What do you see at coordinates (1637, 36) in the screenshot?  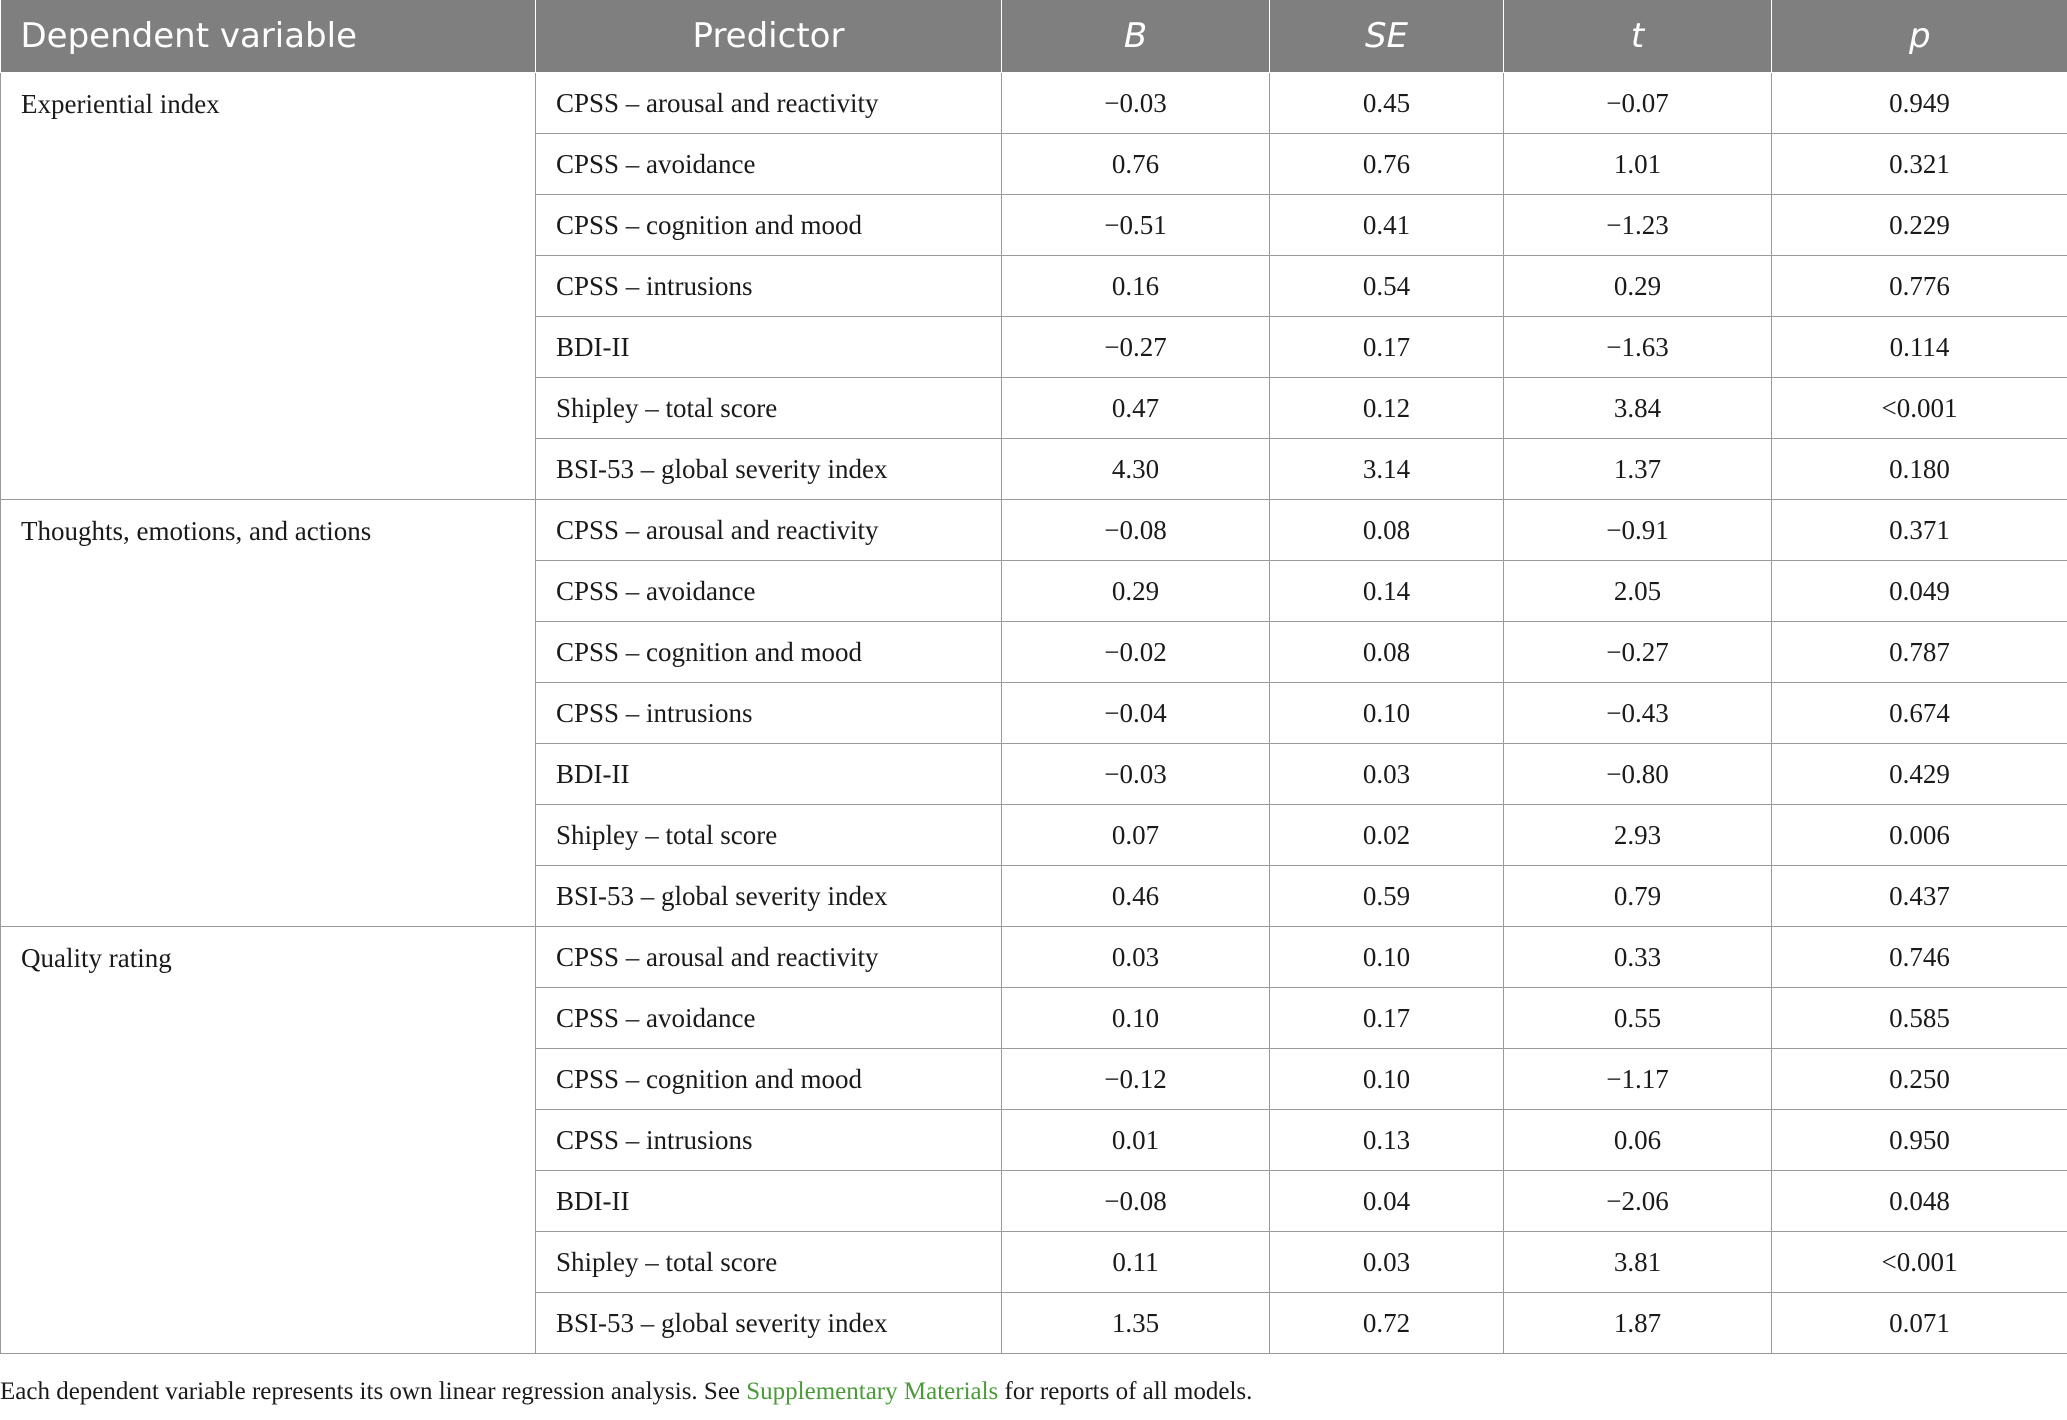 I see `header-t: t` at bounding box center [1637, 36].